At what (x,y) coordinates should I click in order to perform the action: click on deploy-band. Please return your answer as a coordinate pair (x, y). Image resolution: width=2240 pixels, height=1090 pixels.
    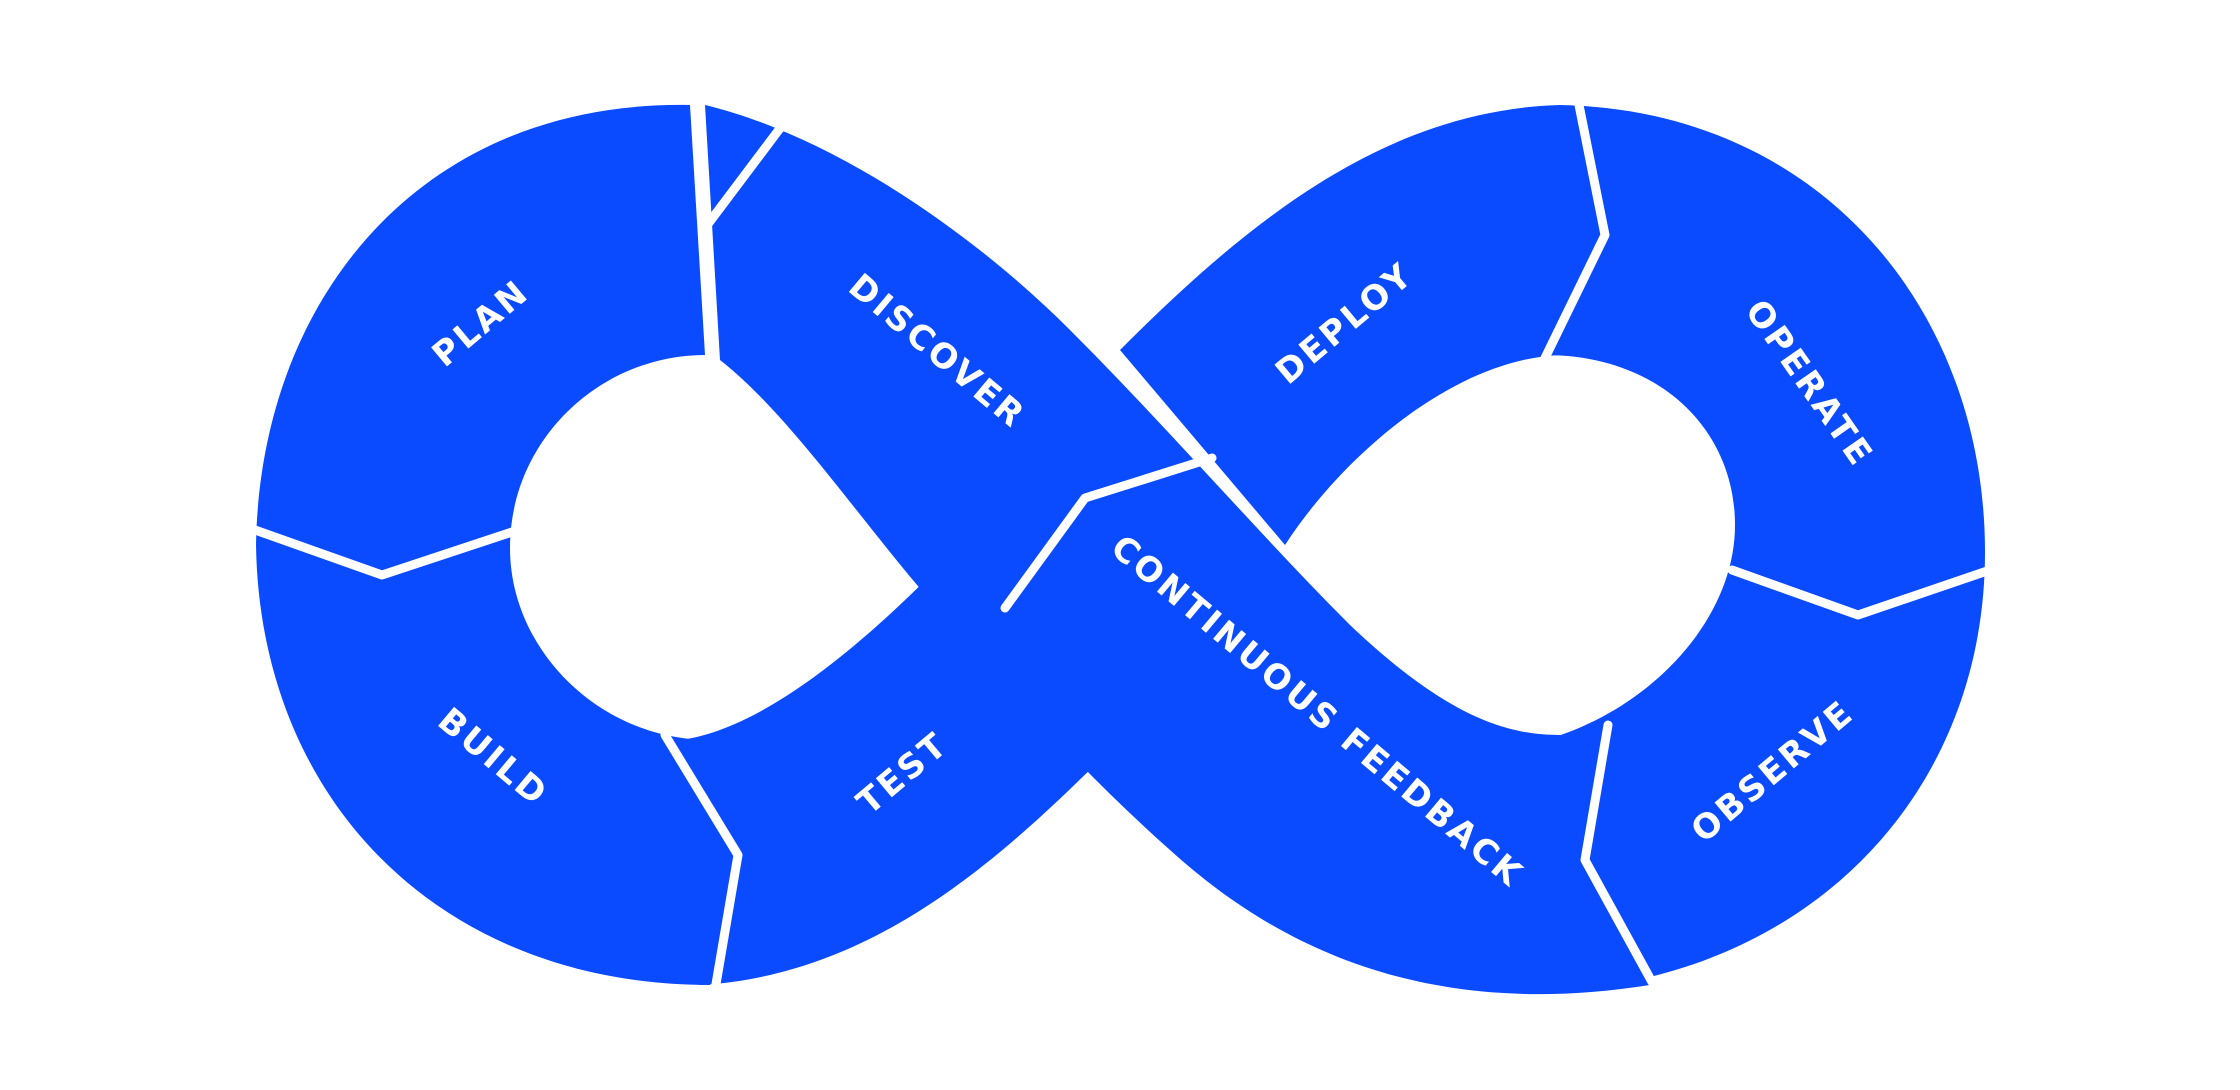
    Looking at the image, I should click on (1340, 325).